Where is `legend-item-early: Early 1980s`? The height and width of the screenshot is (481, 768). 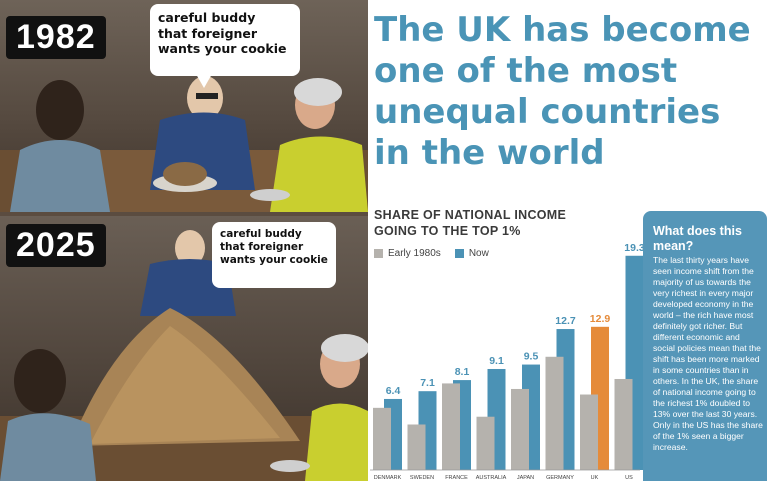 legend-item-early: Early 1980s is located at coordinates (407, 253).